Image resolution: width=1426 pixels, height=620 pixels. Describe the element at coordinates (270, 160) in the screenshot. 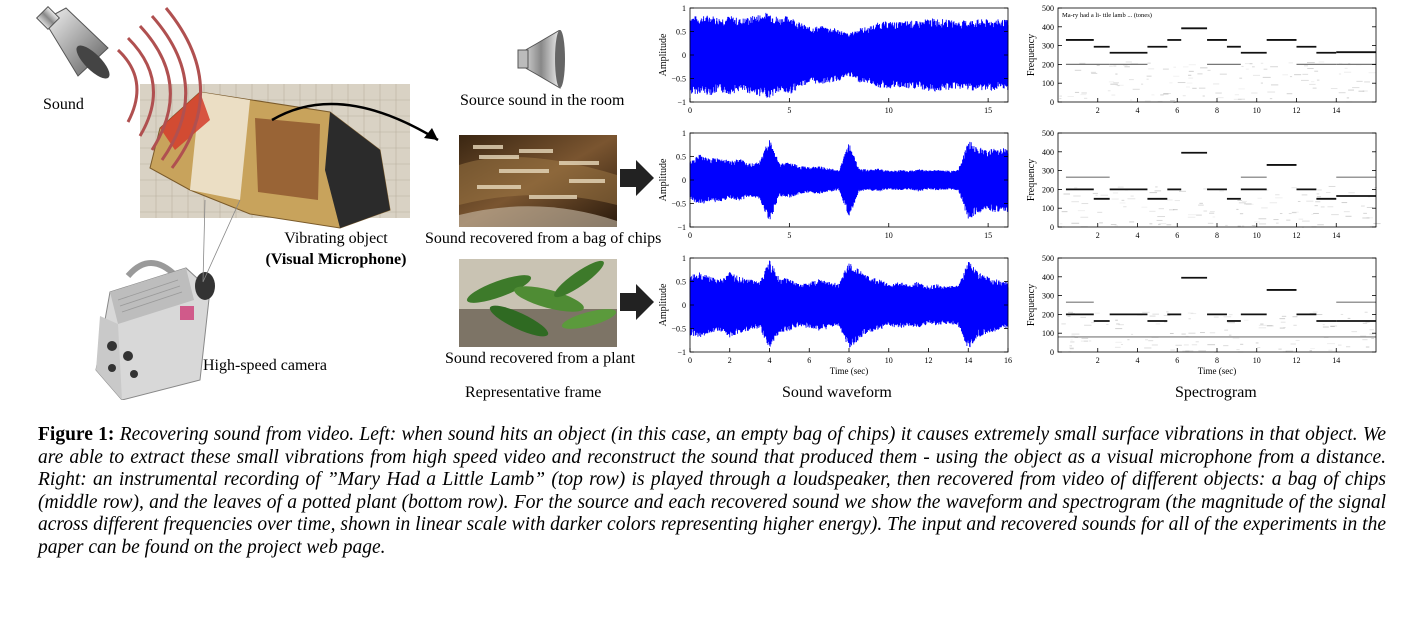

I see `chips-bag-image` at that location.